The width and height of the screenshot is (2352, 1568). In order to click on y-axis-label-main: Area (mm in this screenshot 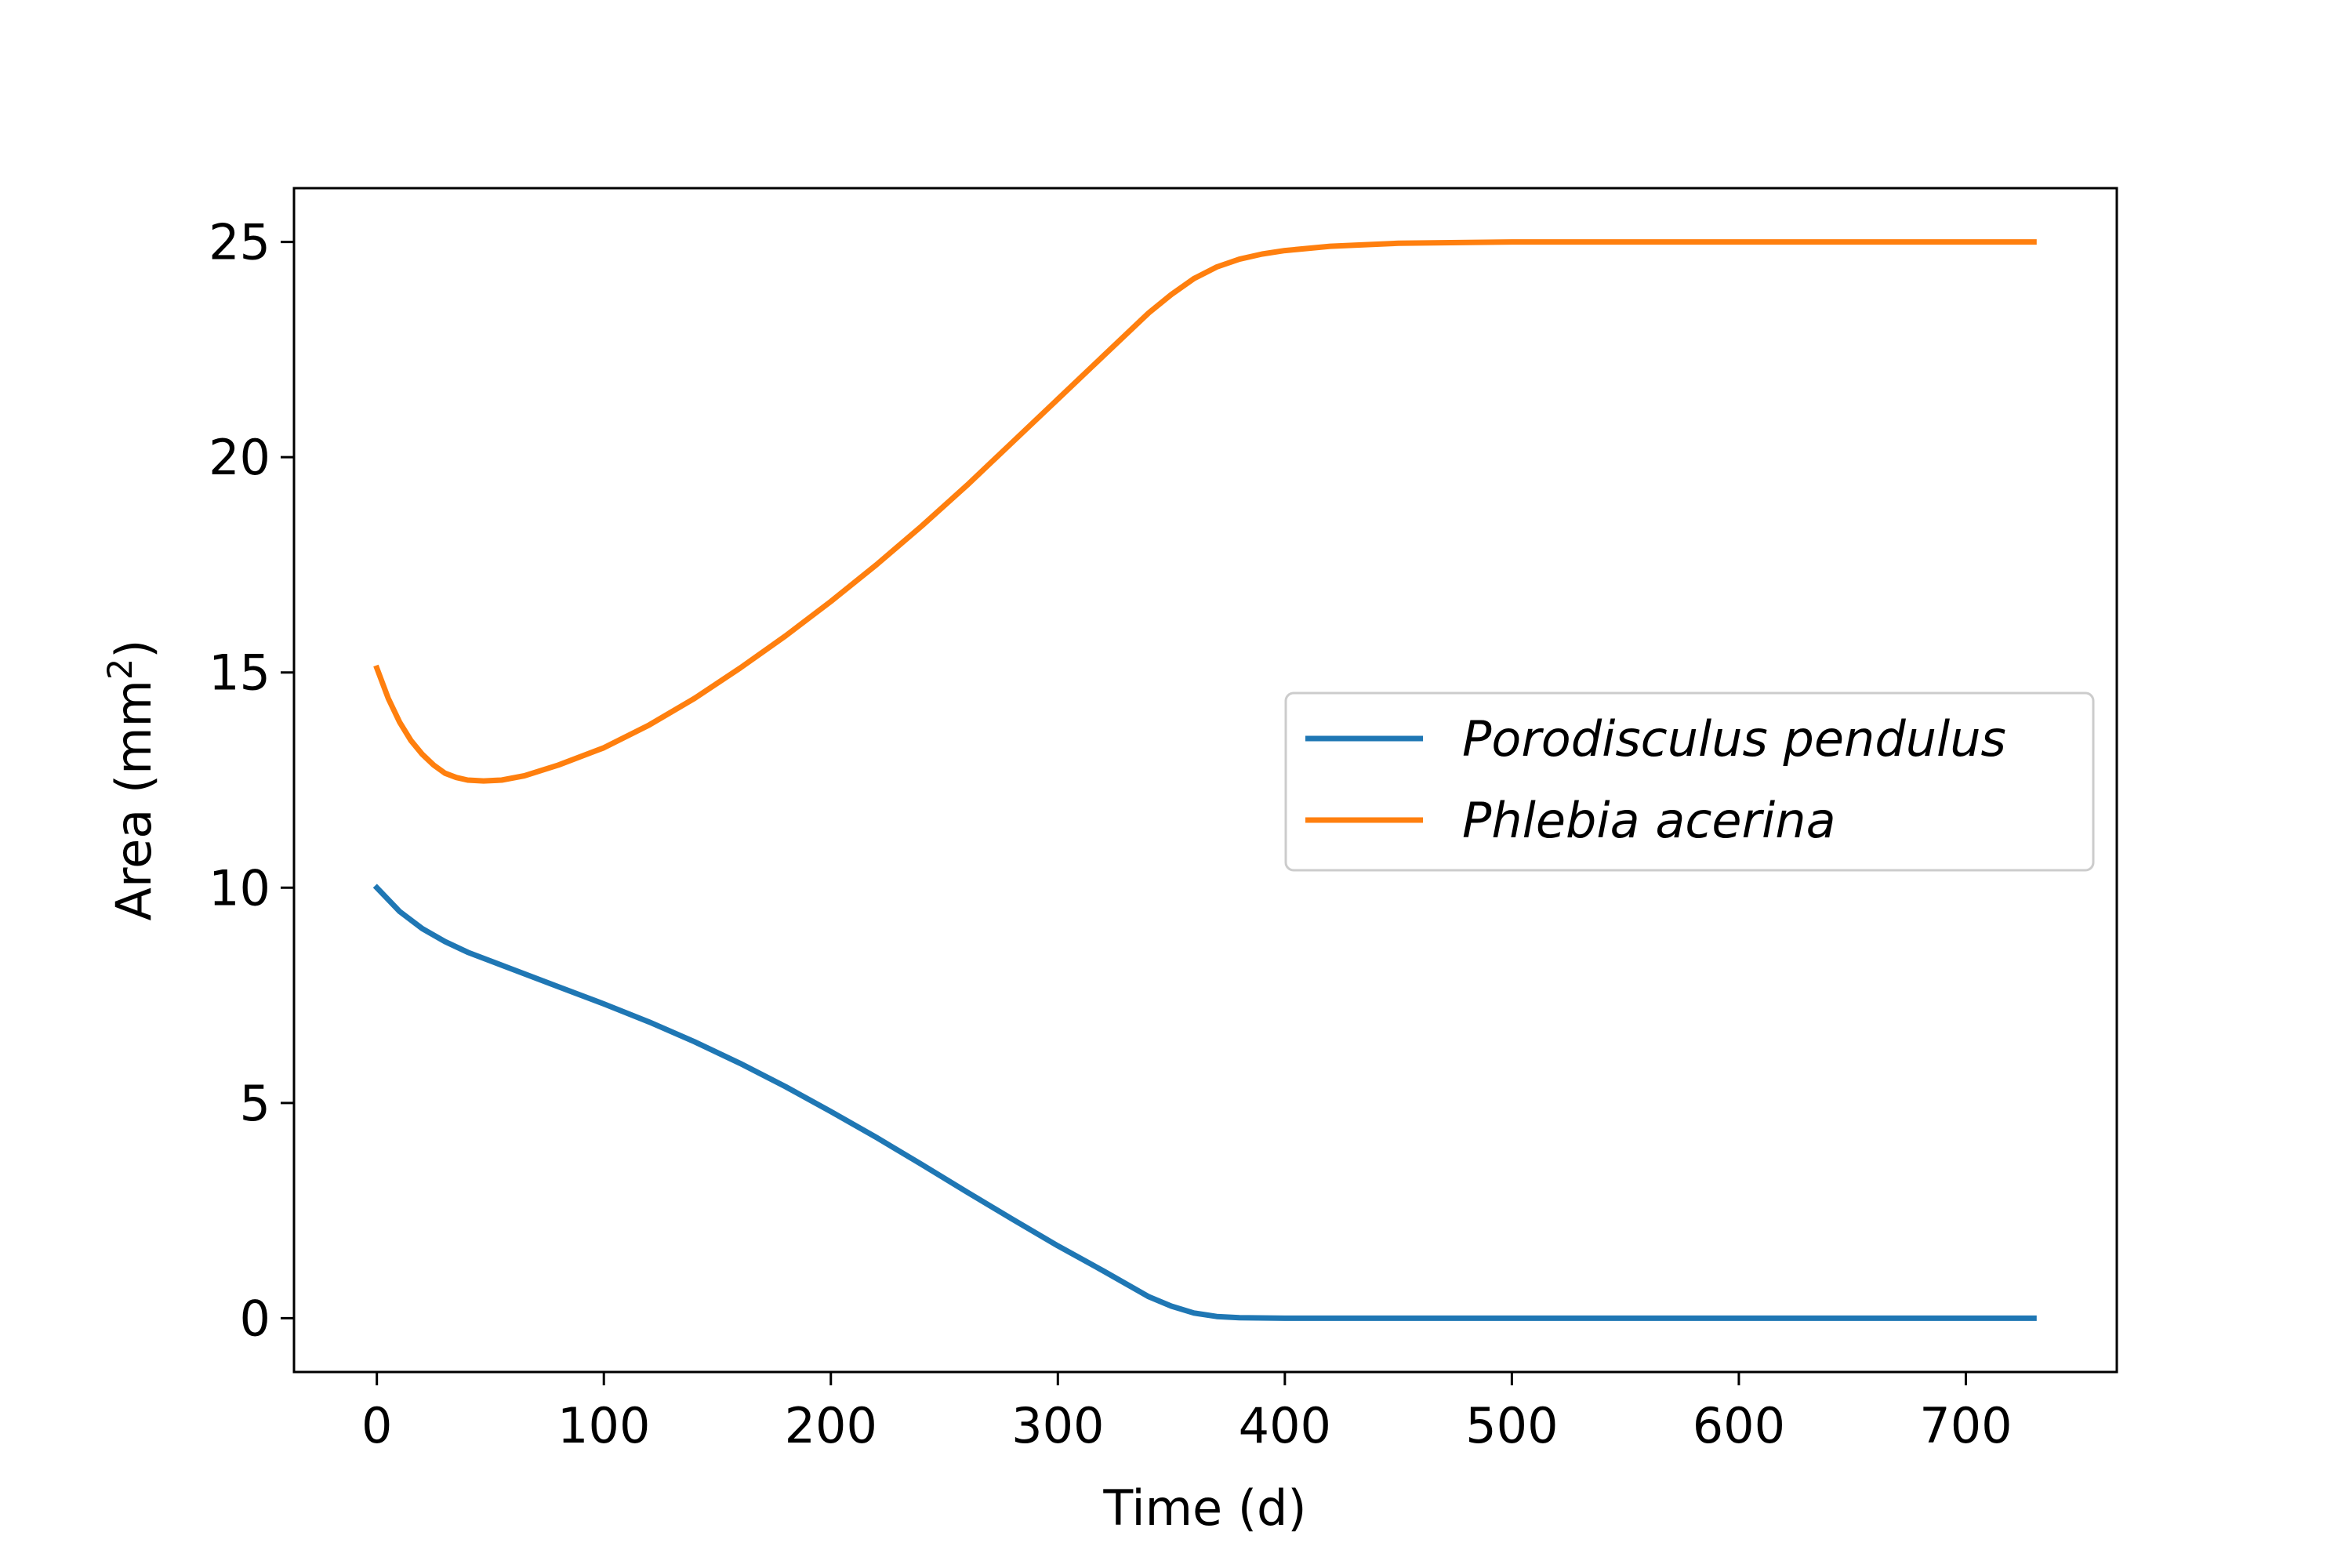, I will do `click(133, 800)`.